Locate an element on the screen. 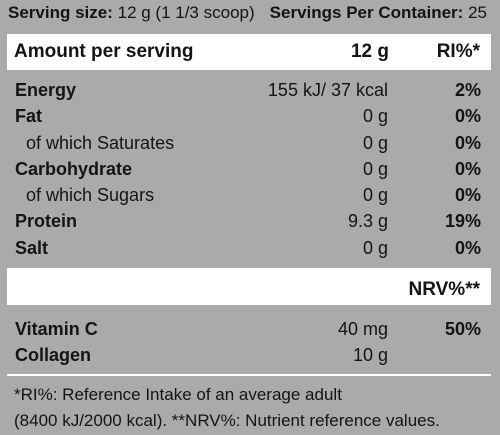 The image size is (500, 435). nutrient-amount: 40 mg is located at coordinates (362, 329).